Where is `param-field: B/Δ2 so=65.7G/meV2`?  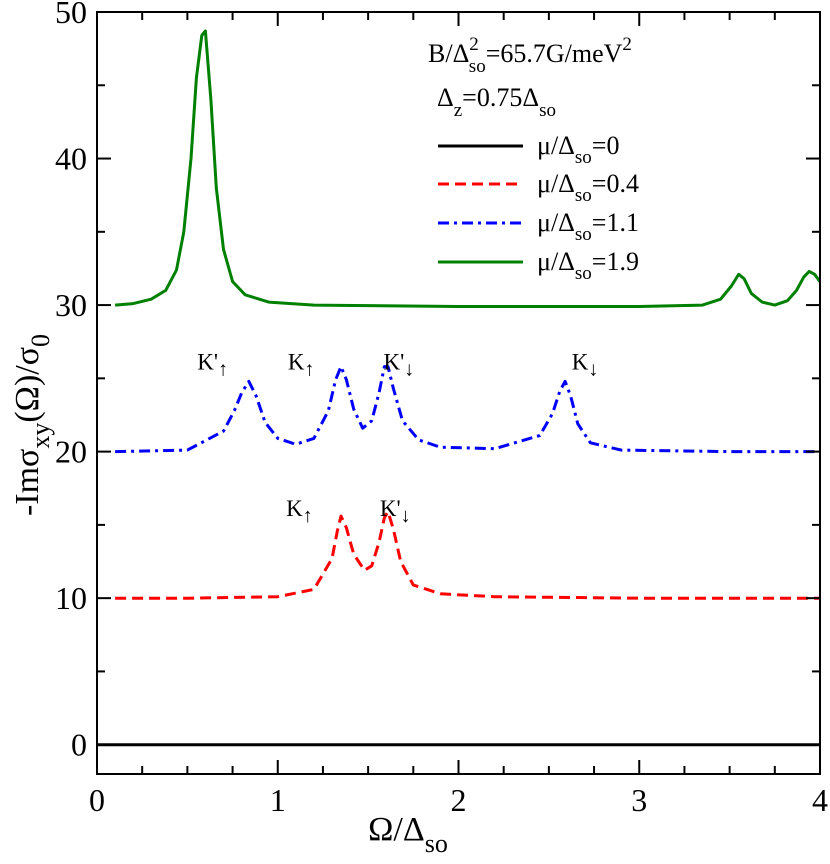 param-field: B/Δ2 so=65.7G/meV2 is located at coordinates (530, 55).